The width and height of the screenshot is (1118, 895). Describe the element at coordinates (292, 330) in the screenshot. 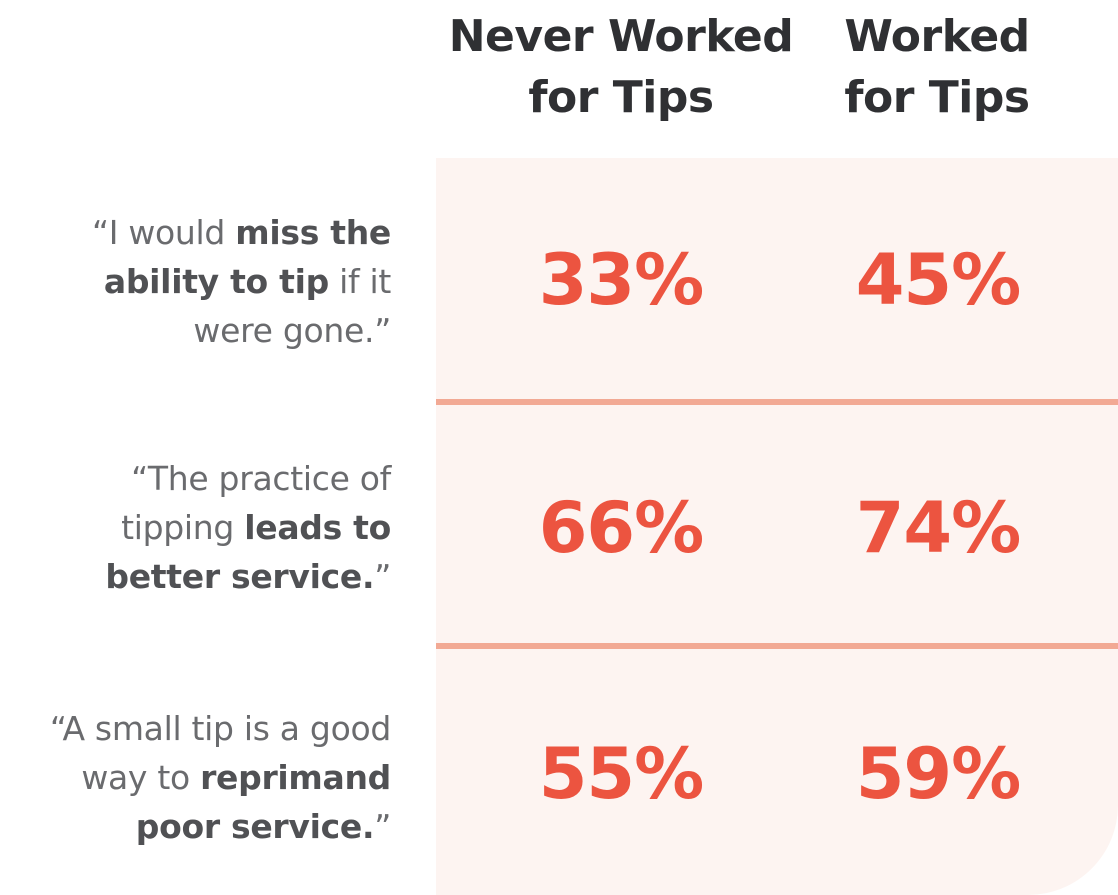

I see `statement-text: were gone.”` at that location.